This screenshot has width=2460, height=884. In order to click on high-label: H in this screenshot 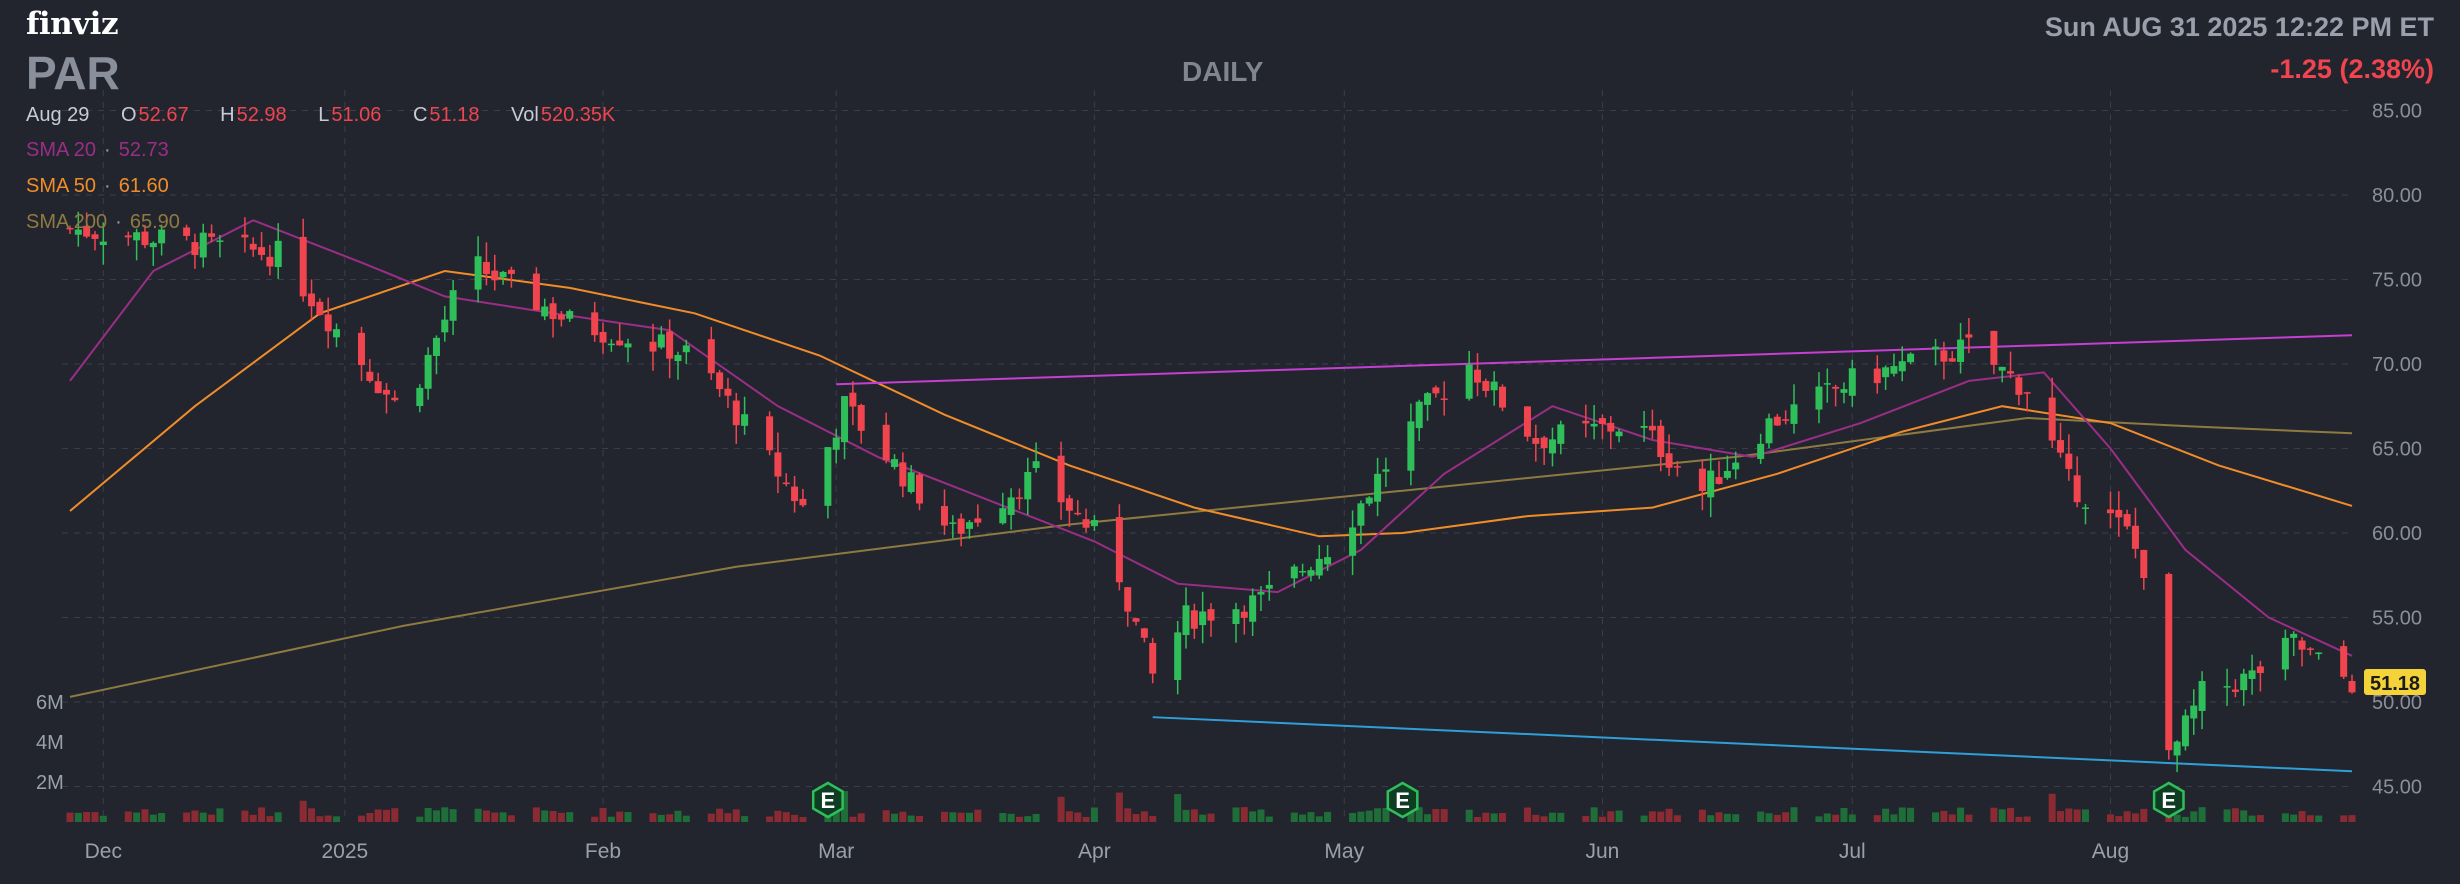, I will do `click(227, 115)`.